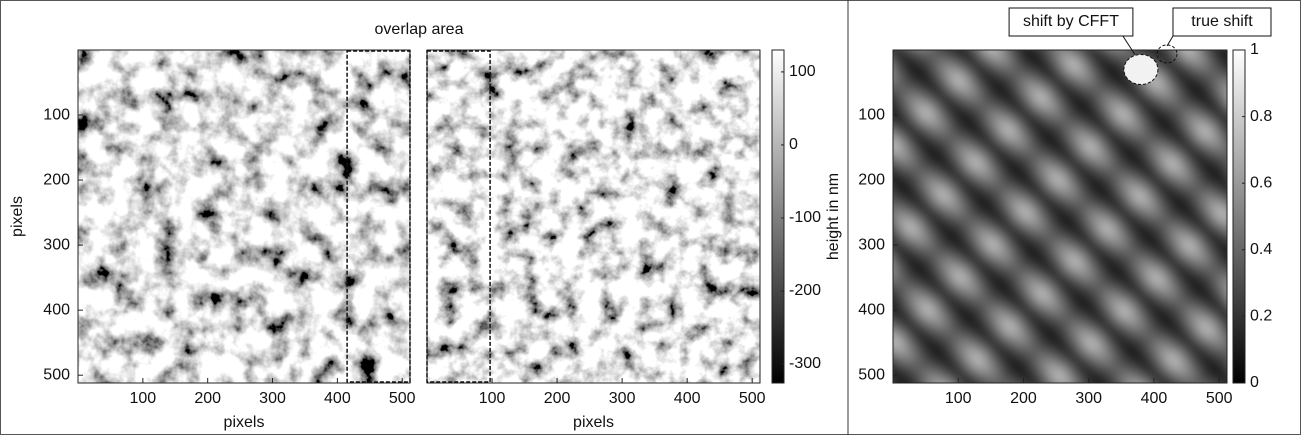  What do you see at coordinates (1254, 49) in the screenshot?
I see `colorbar-tick-label: 1` at bounding box center [1254, 49].